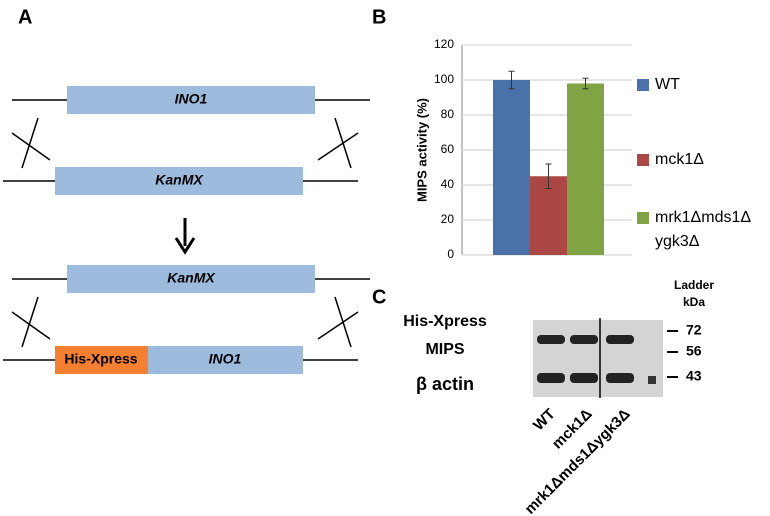 This screenshot has width=770, height=516. Describe the element at coordinates (379, 17) in the screenshot. I see `panel-label: B` at that location.